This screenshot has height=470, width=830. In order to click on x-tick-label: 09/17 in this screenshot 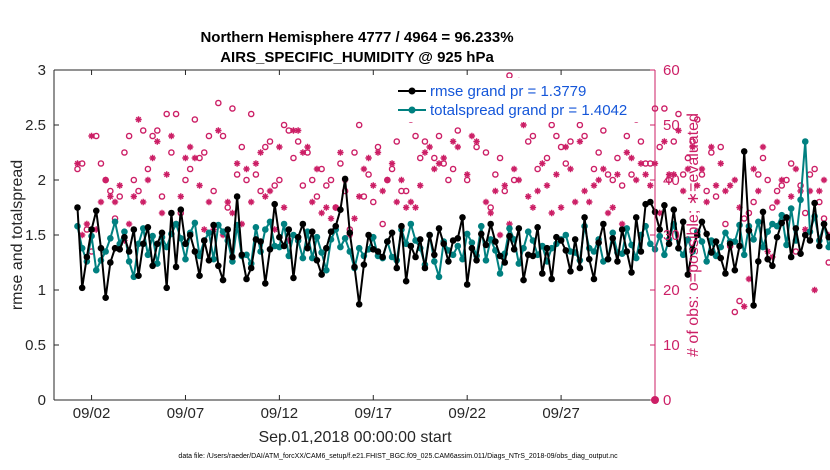, I will do `click(374, 413)`.